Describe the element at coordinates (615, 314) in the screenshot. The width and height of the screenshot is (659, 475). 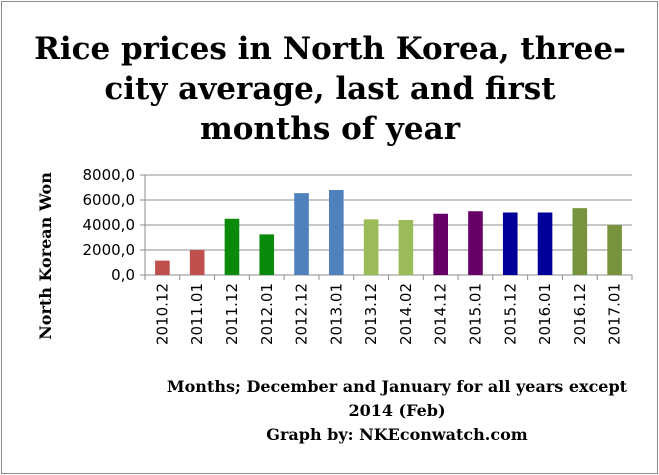
I see `x-tick-label: 2017.01` at that location.